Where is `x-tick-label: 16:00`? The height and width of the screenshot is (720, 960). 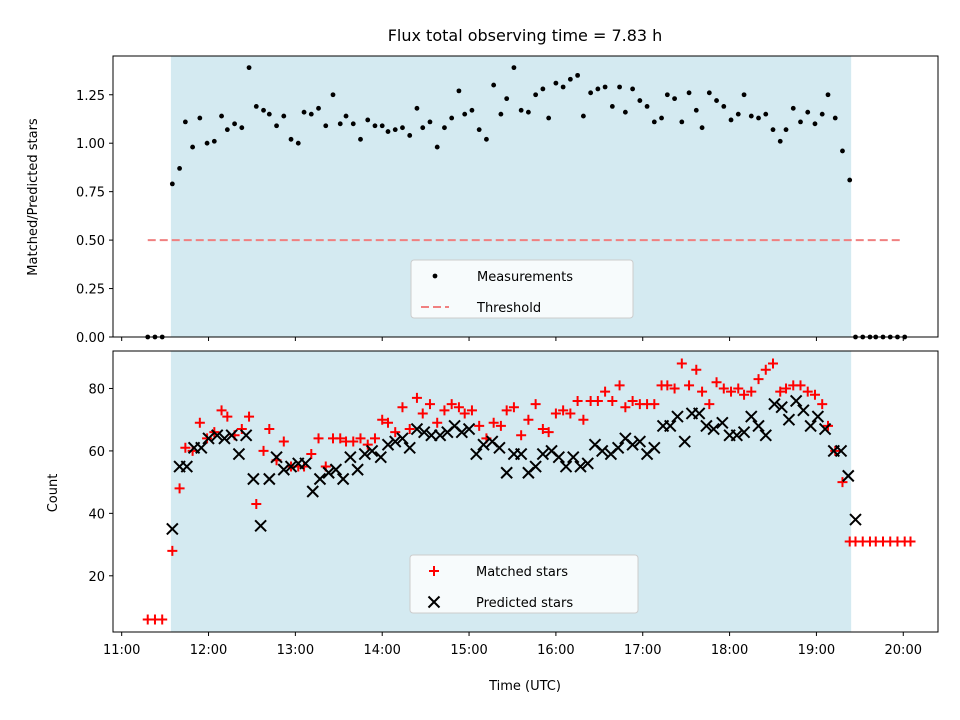
x-tick-label: 16:00 is located at coordinates (555, 650).